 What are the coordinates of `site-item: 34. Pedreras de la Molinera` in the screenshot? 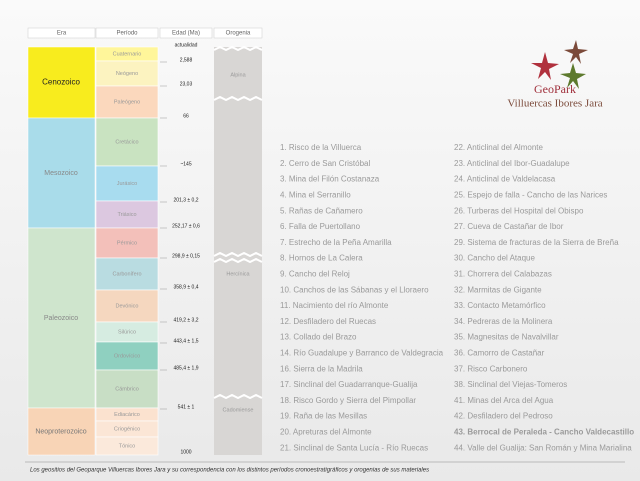 It's located at (503, 321).